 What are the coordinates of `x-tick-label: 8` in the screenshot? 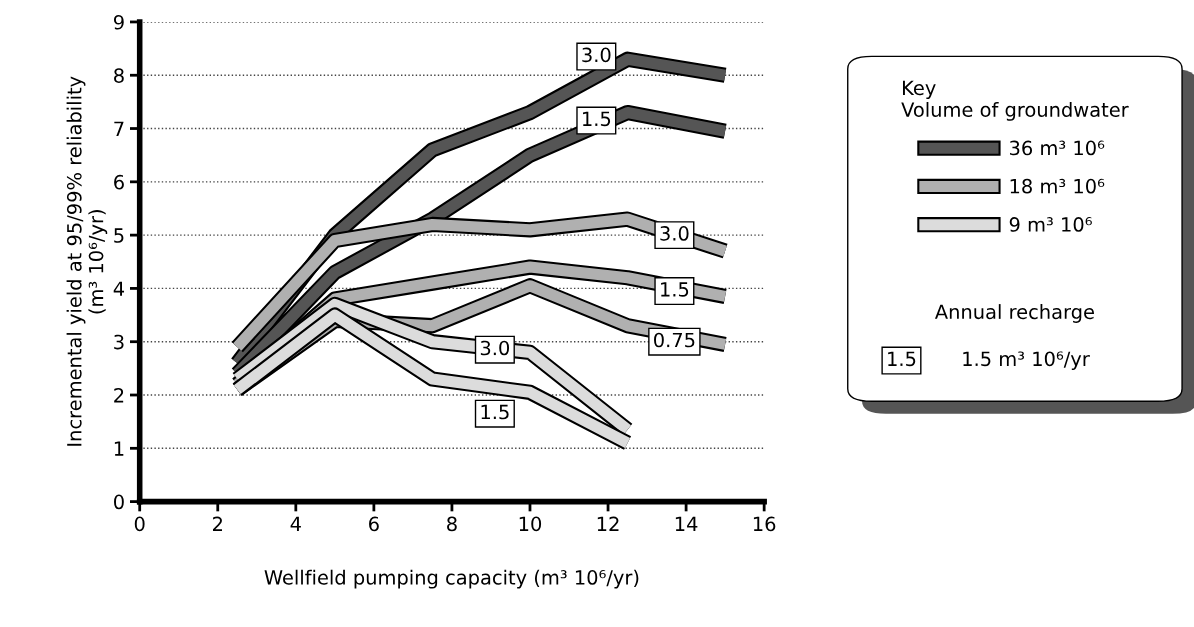 It's located at (452, 524).